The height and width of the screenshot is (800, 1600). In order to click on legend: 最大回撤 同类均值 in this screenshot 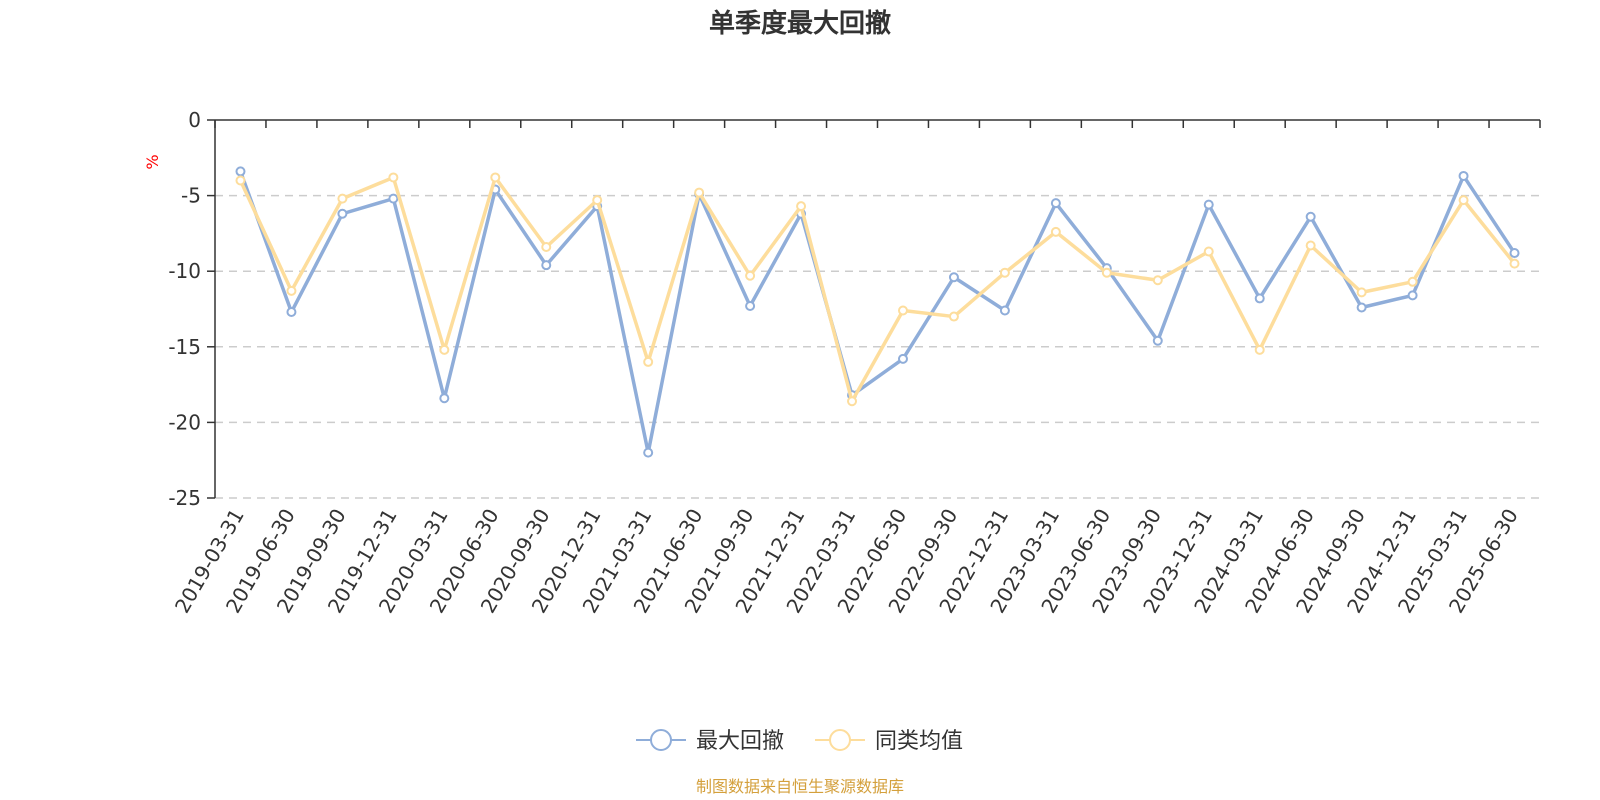, I will do `click(799, 741)`.